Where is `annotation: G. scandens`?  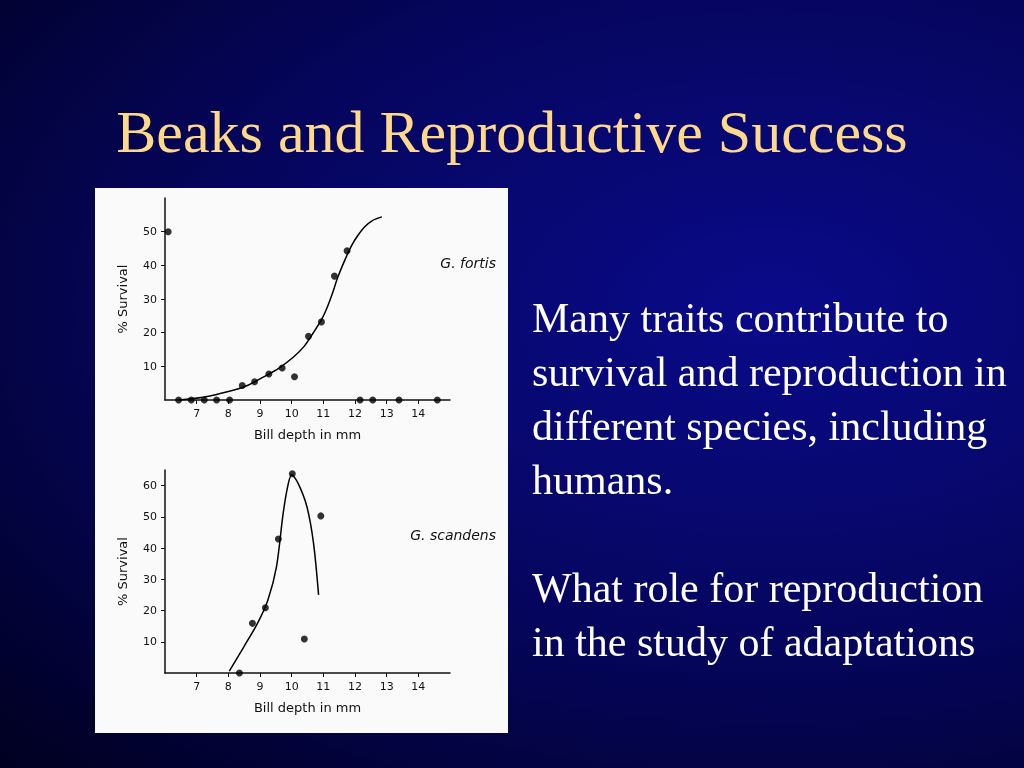 annotation: G. scandens is located at coordinates (453, 535).